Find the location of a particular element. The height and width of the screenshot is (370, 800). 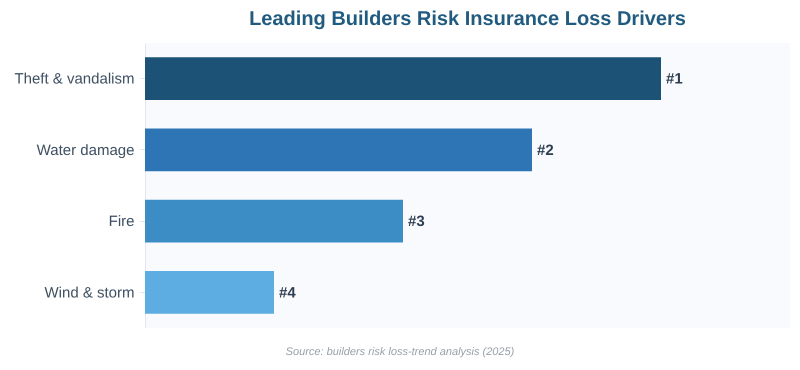

source-note: Source: builders risk loss-trend analysis (2025) is located at coordinates (400, 352).